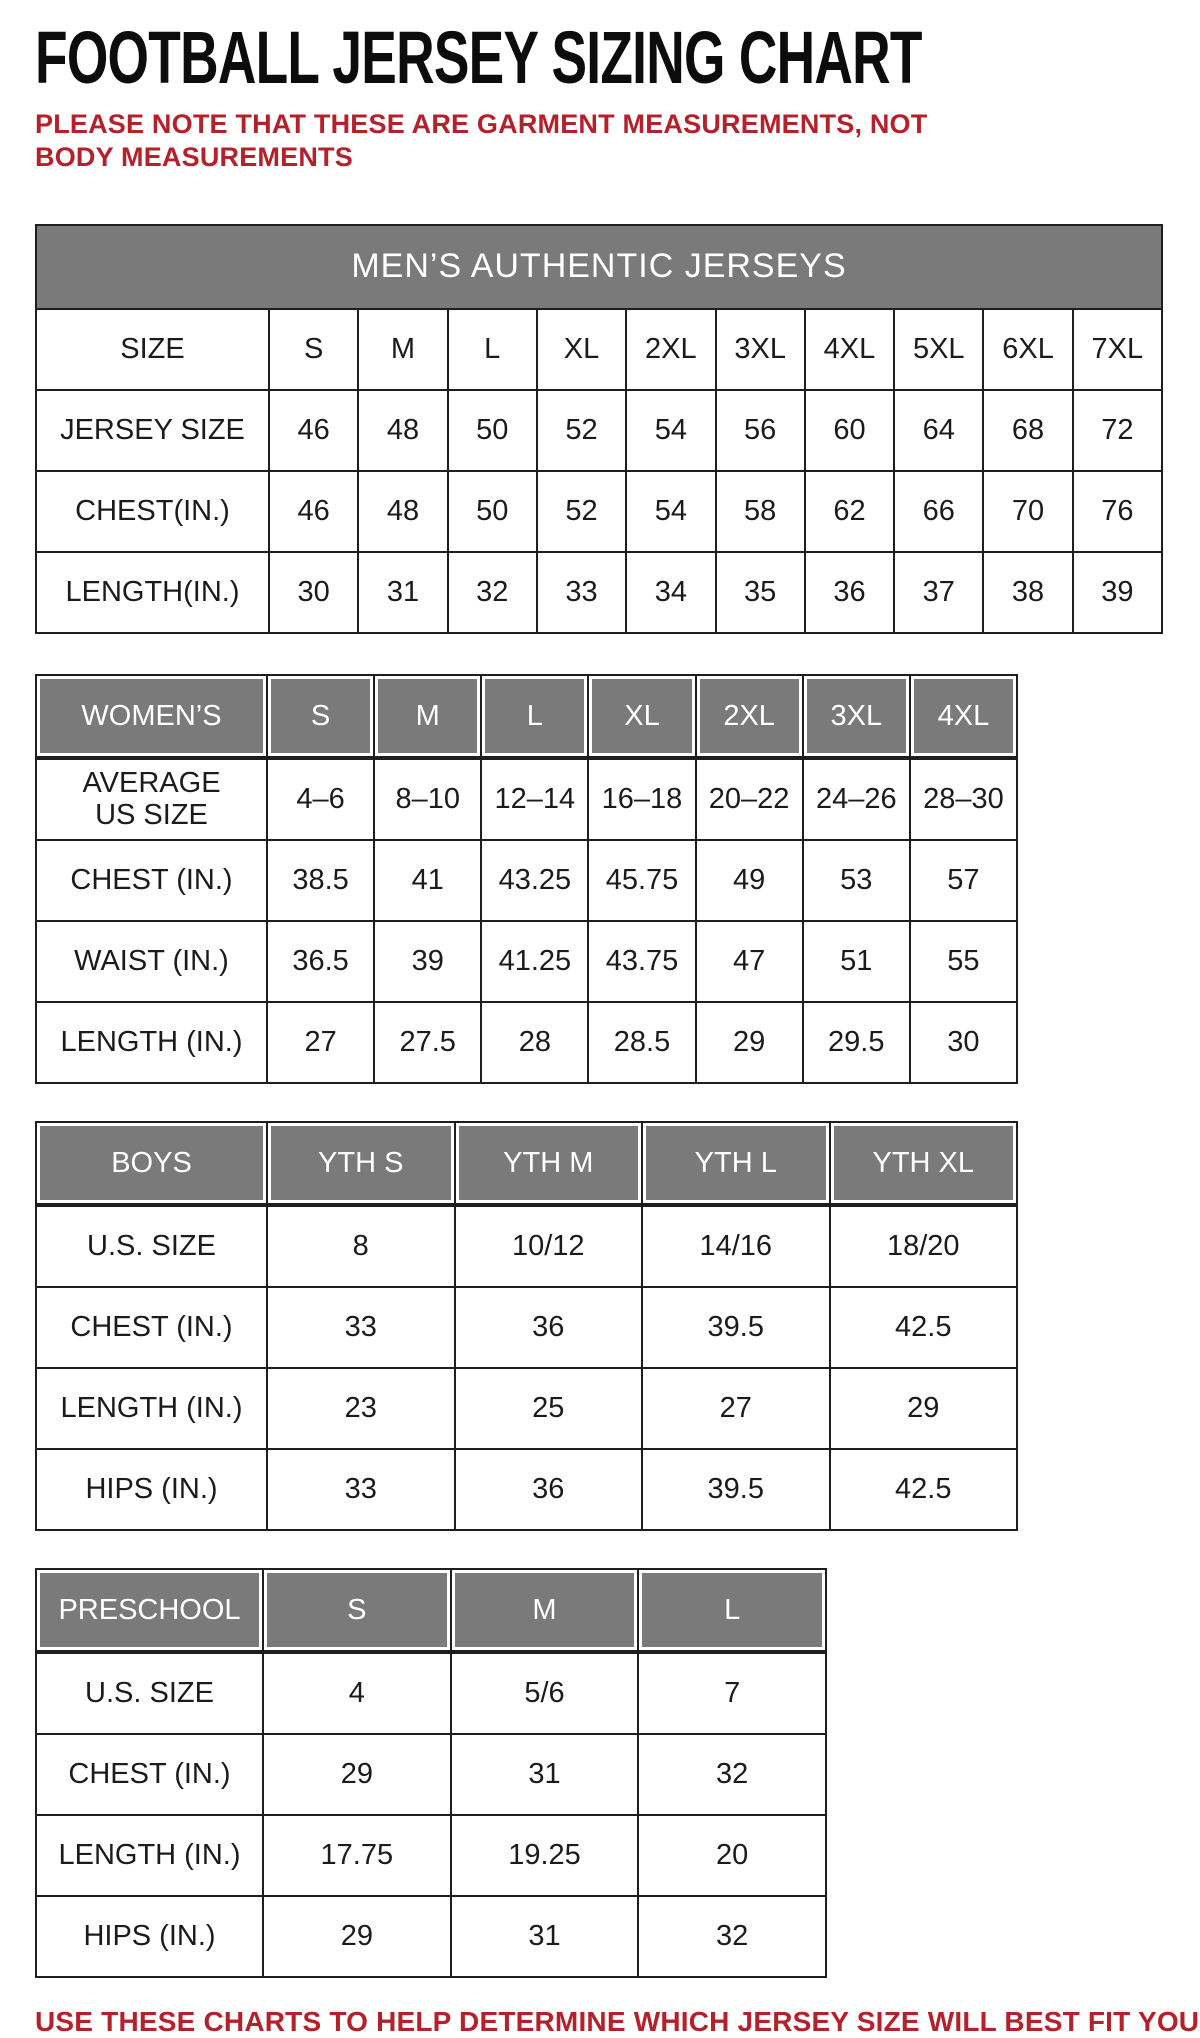 The width and height of the screenshot is (1200, 2038). I want to click on data-cell: 60, so click(849, 430).